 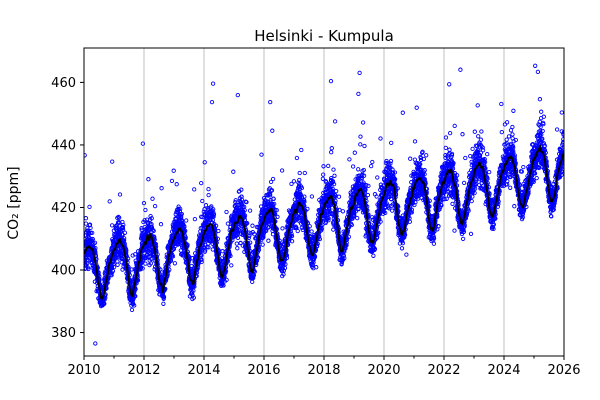 I want to click on y-tick-labels: 380 400 420 440 460, so click(x=63, y=208).